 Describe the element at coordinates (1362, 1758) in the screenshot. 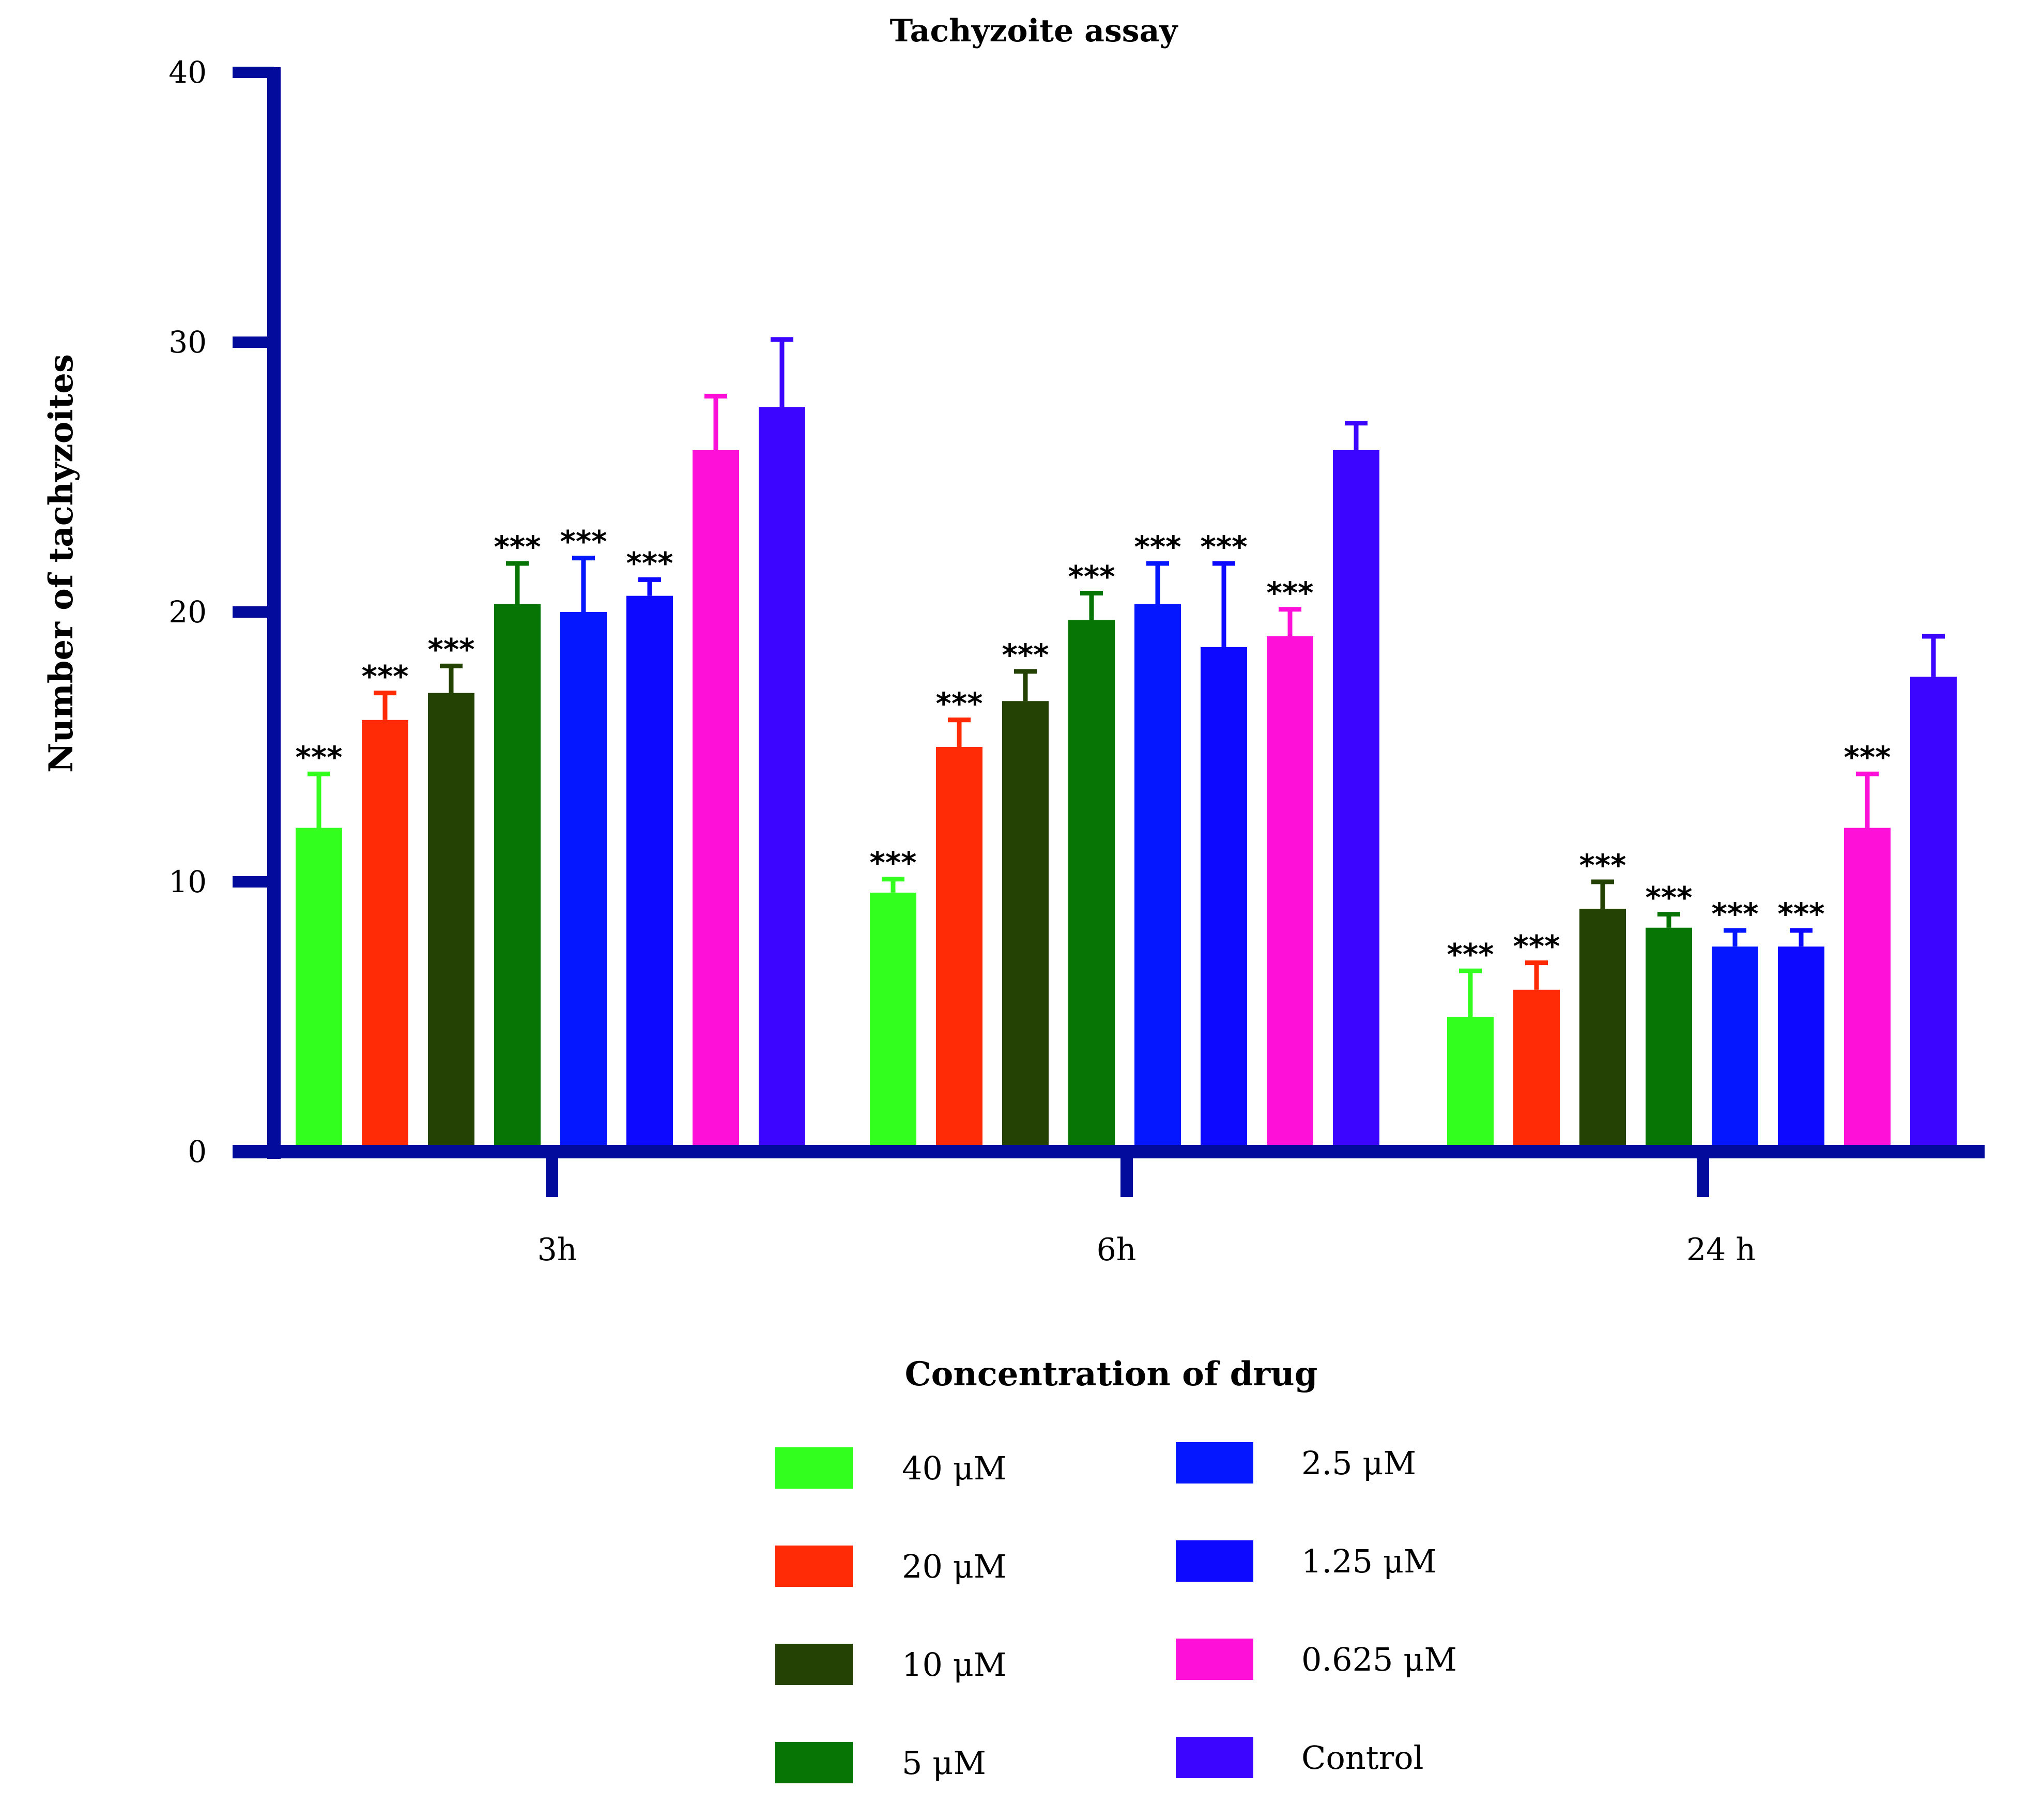

I see `legend-label: Control` at that location.